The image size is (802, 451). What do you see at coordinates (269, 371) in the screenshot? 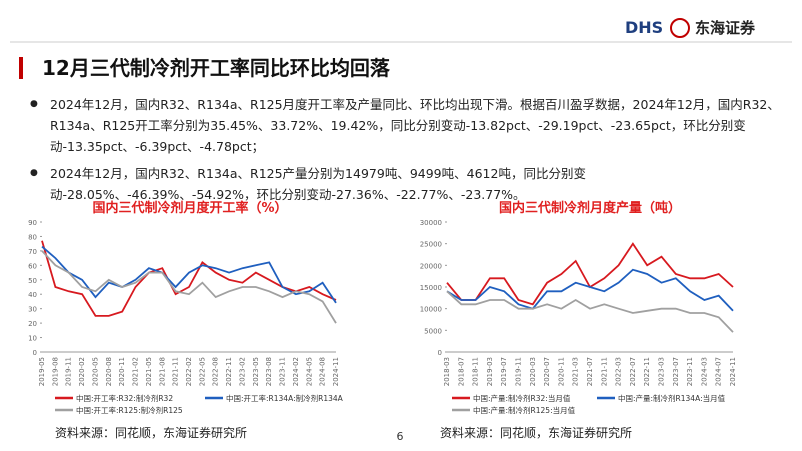
I see `x-tick-label: 2023-08` at bounding box center [269, 371].